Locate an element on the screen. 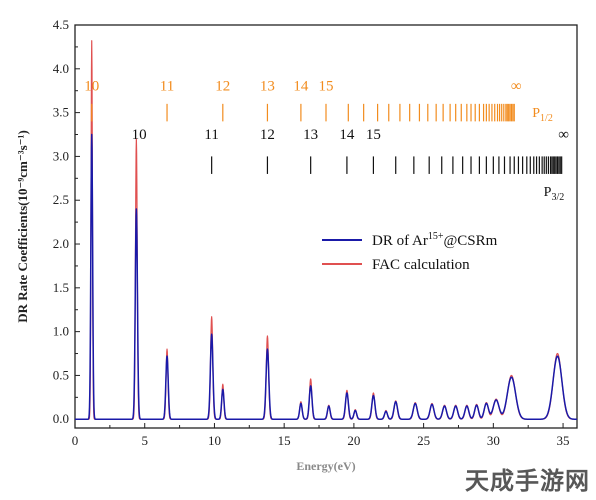 Image resolution: width=596 pixels, height=500 pixels. watermark: 天成手游网 is located at coordinates (527, 481).